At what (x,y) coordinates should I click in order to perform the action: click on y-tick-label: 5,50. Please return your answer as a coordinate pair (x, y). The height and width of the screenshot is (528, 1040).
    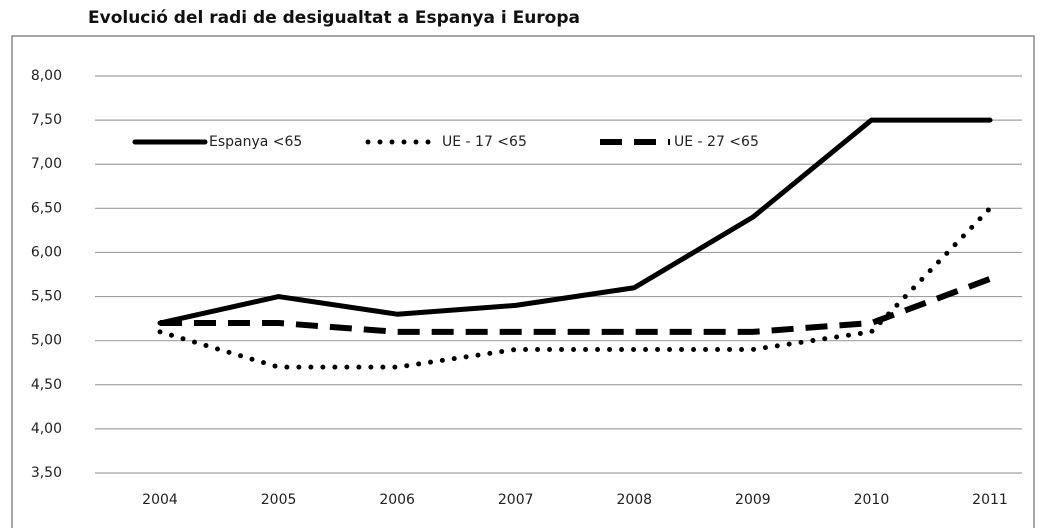
    Looking at the image, I should click on (46, 297).